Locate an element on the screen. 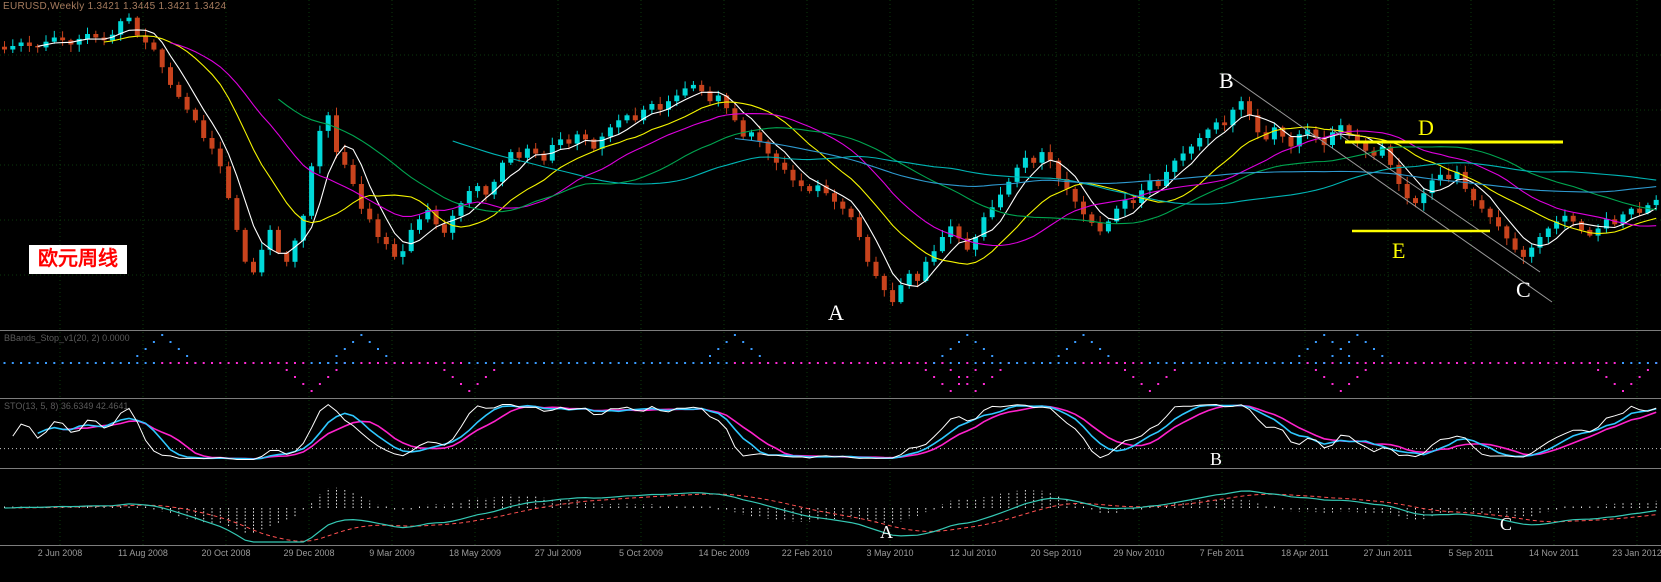  date-label: 29 Dec 2008 is located at coordinates (309, 553).